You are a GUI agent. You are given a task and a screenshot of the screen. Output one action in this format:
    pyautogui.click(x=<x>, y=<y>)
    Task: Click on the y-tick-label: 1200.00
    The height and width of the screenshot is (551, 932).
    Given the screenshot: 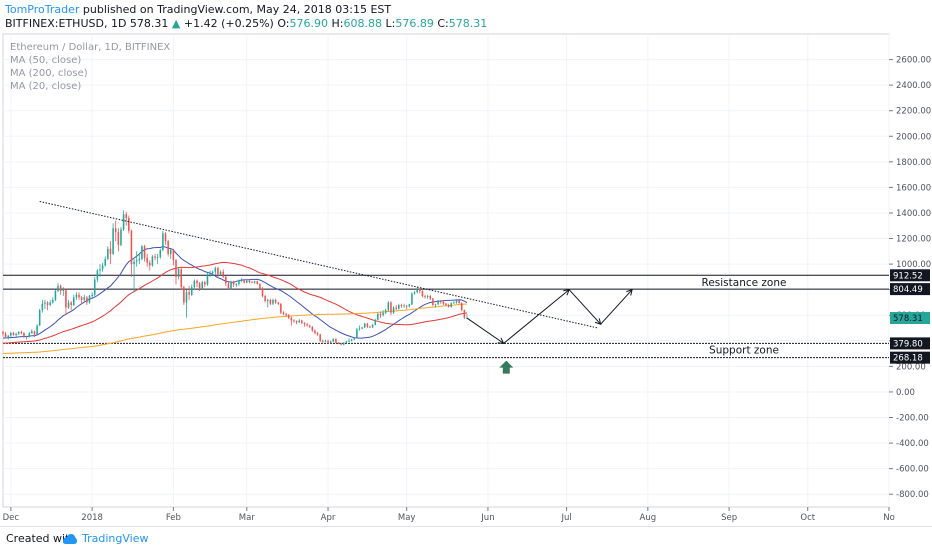 What is the action you would take?
    pyautogui.click(x=913, y=240)
    